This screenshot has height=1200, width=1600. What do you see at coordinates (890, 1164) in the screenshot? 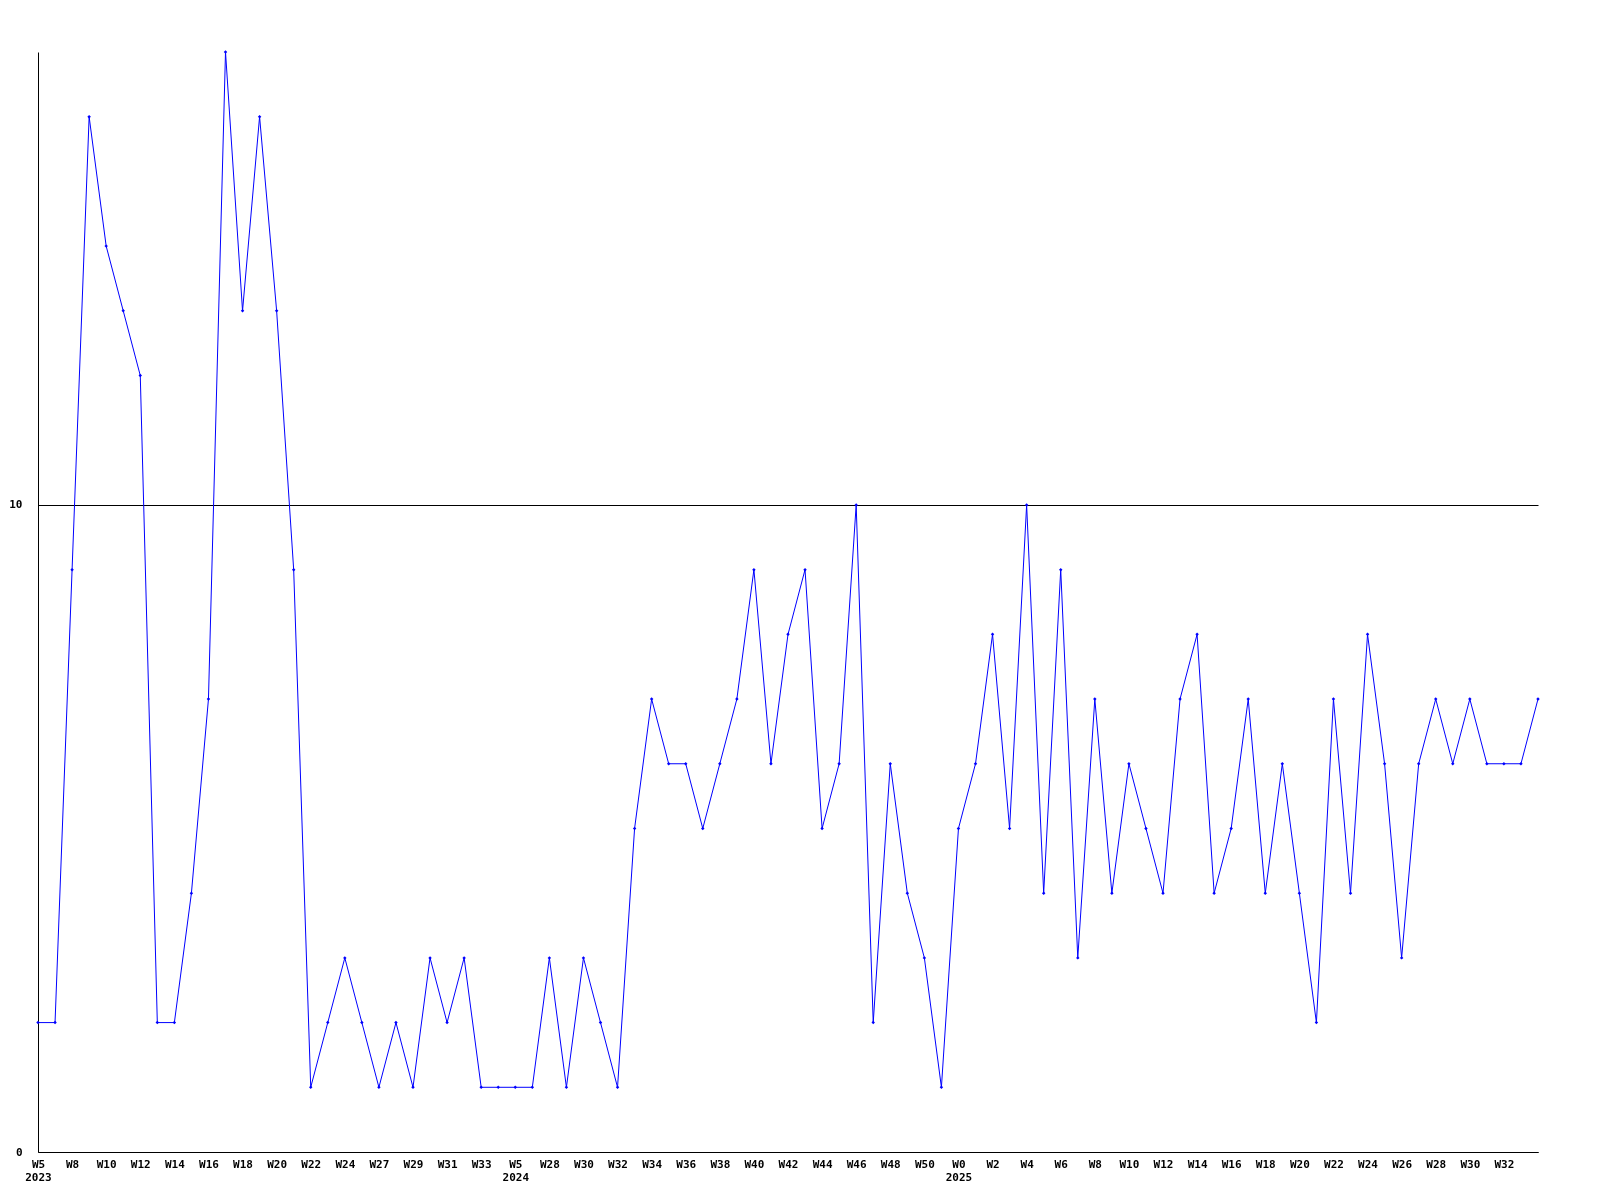
I see `x-tick-label: W48` at bounding box center [890, 1164].